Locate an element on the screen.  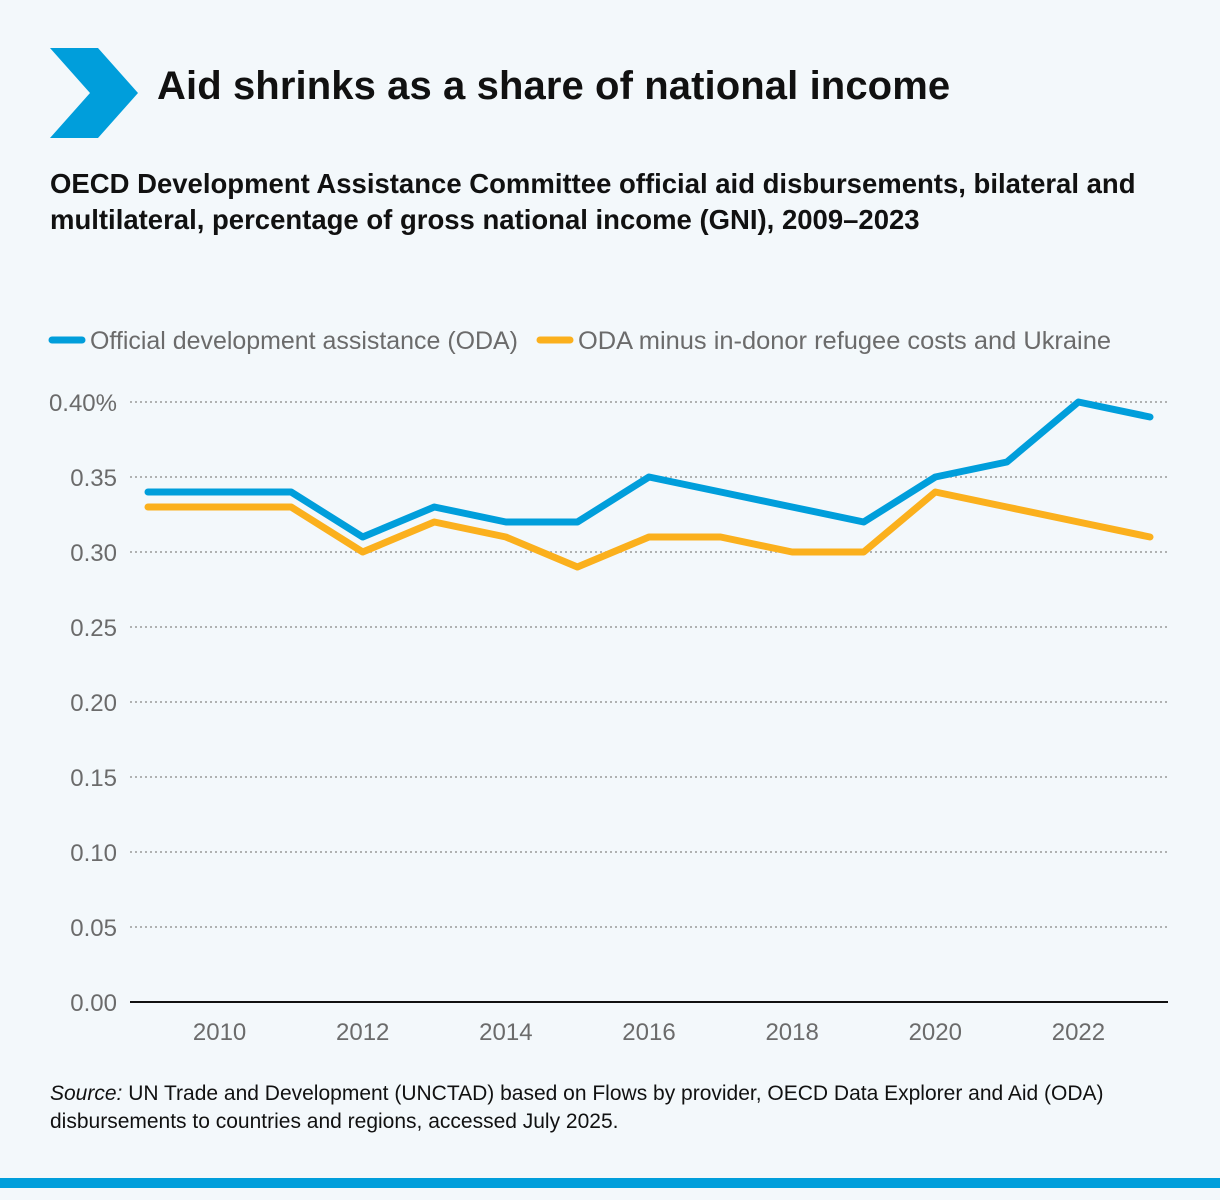
source-label: Source: is located at coordinates (86, 1093).